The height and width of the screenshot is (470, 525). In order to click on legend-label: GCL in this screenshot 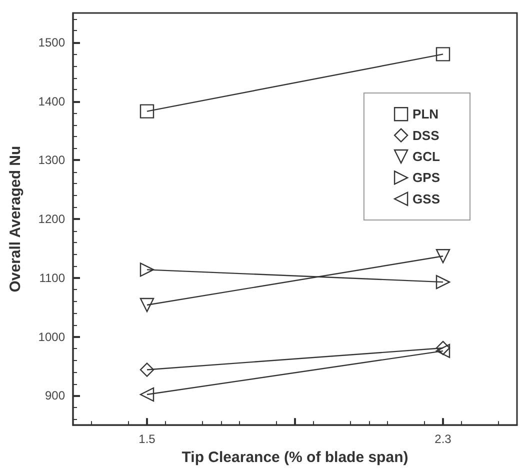, I will do `click(426, 156)`.